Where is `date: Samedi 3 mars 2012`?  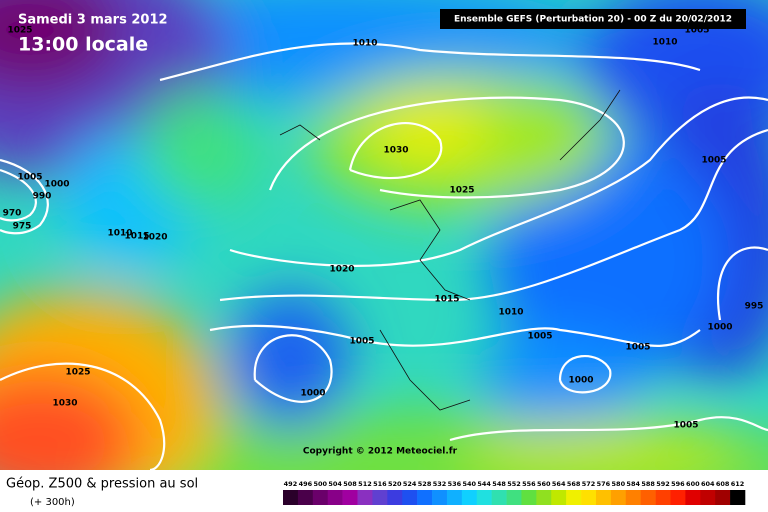
date: Samedi 3 mars 2012 is located at coordinates (93, 20).